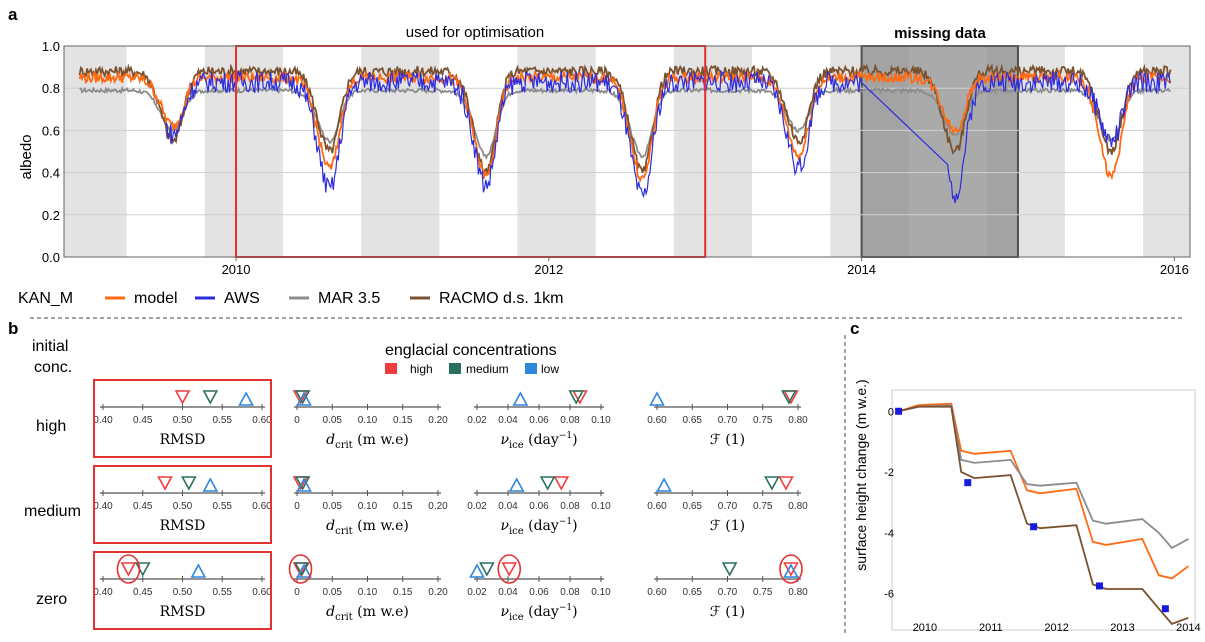 Image resolution: width=1205 pixels, height=642 pixels. Describe the element at coordinates (889, 473) in the screenshot. I see `y-tick-label: -2` at that location.